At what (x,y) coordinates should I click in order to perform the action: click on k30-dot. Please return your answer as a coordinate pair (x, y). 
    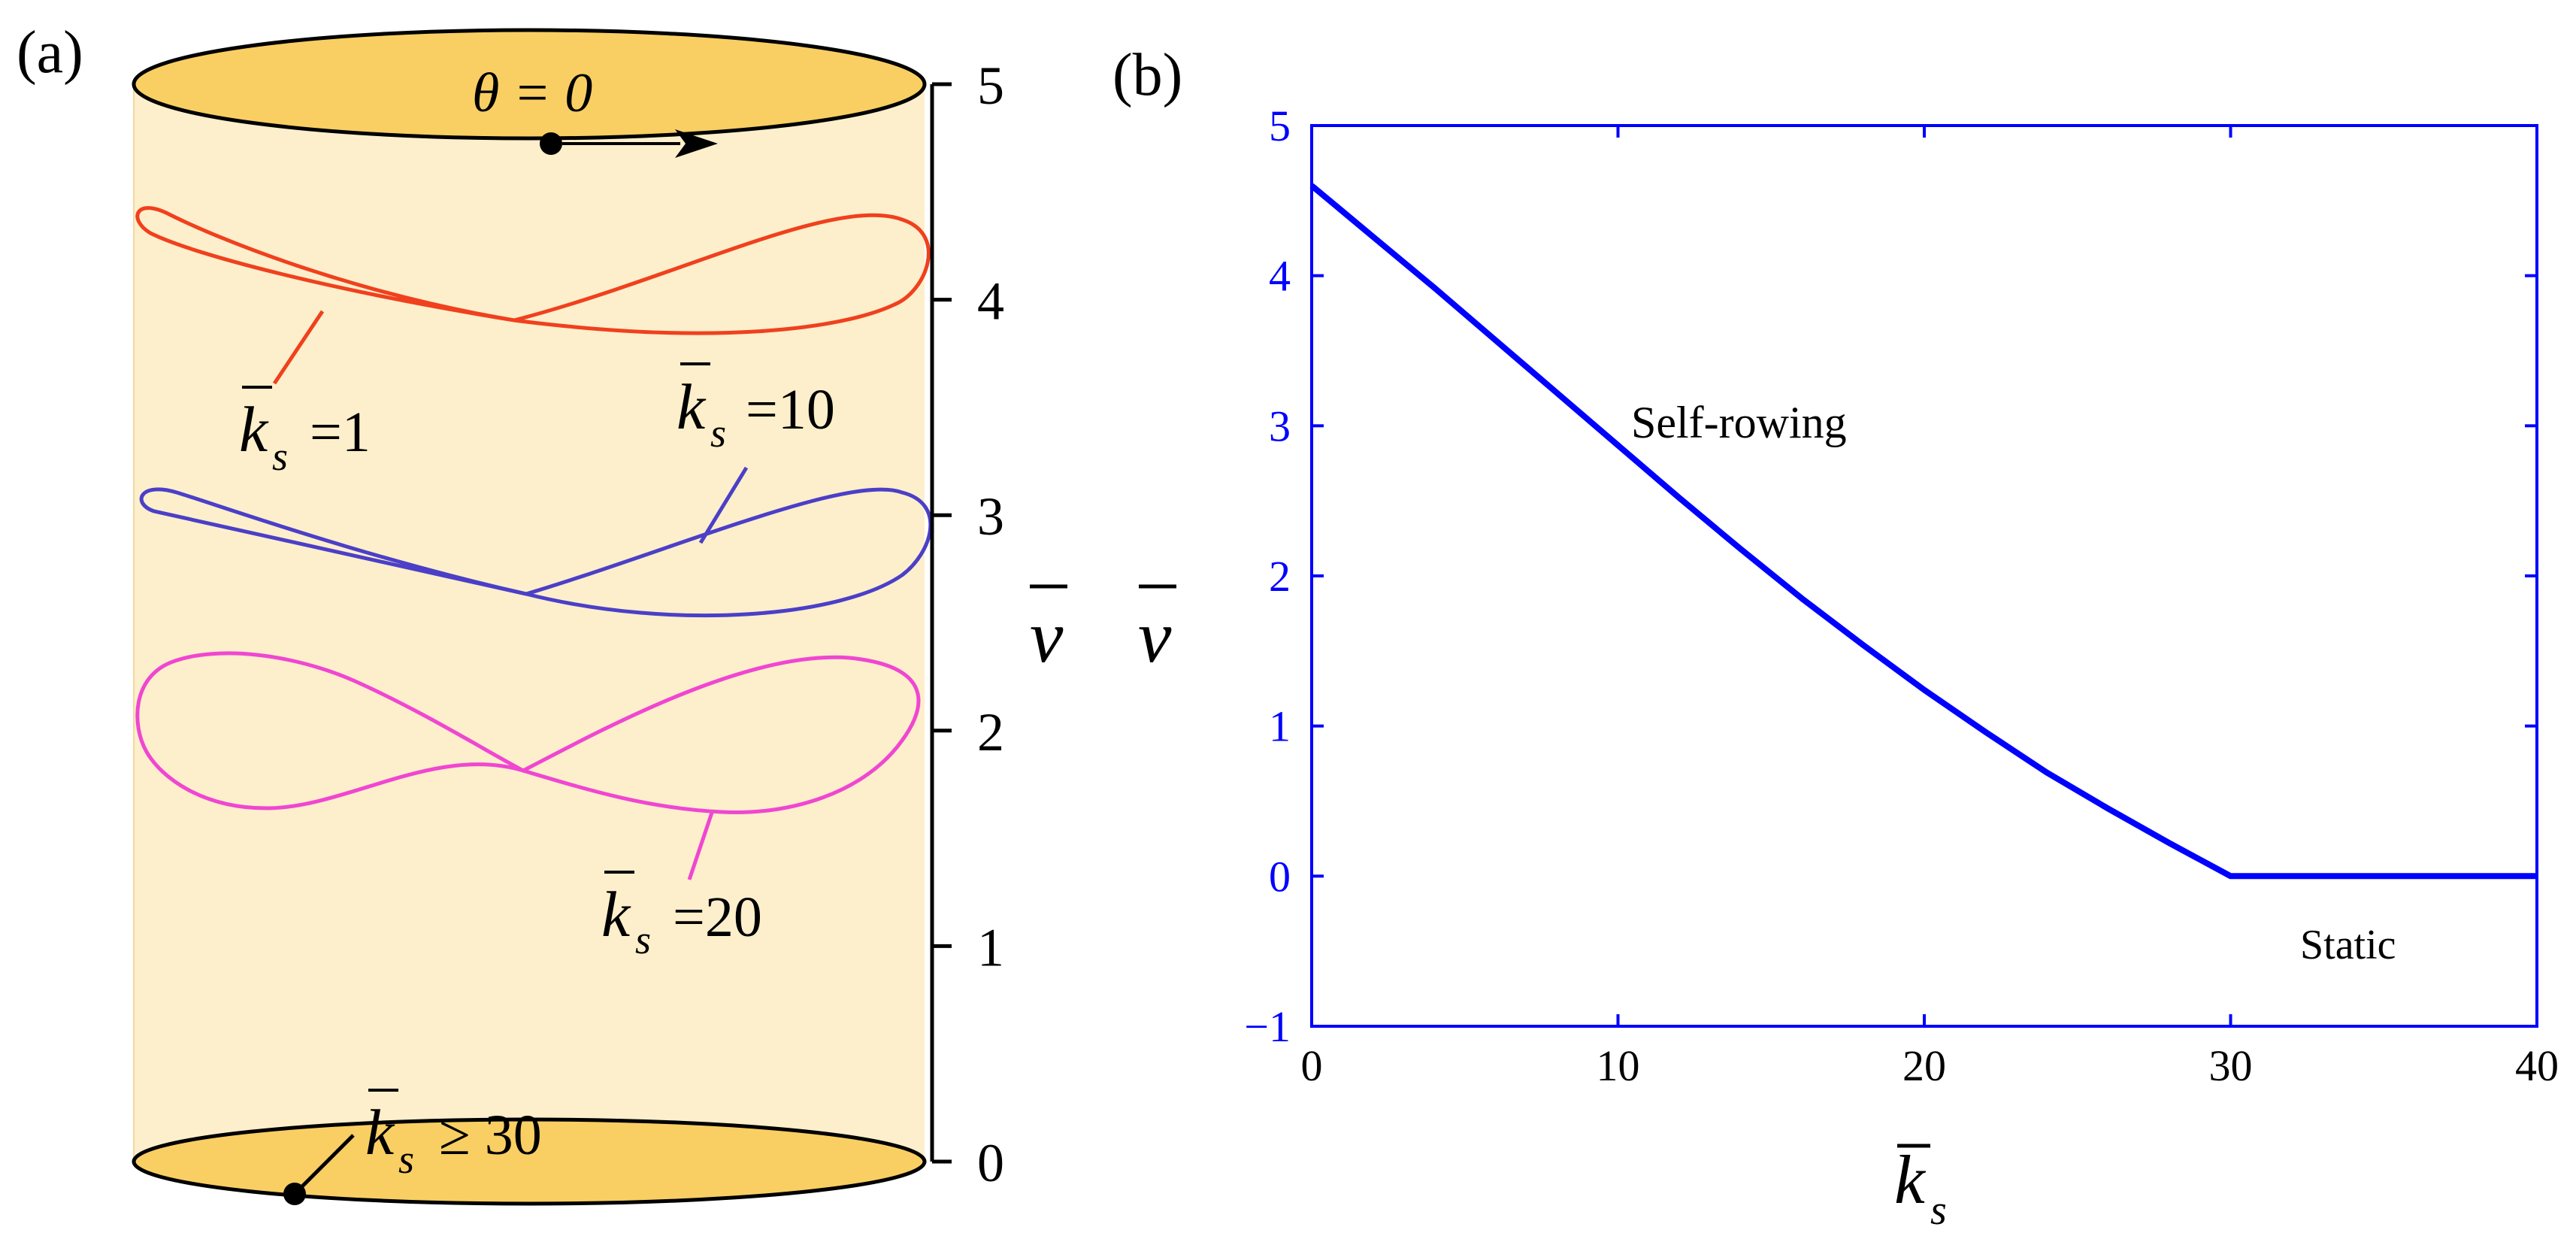
    Looking at the image, I should click on (294, 1194).